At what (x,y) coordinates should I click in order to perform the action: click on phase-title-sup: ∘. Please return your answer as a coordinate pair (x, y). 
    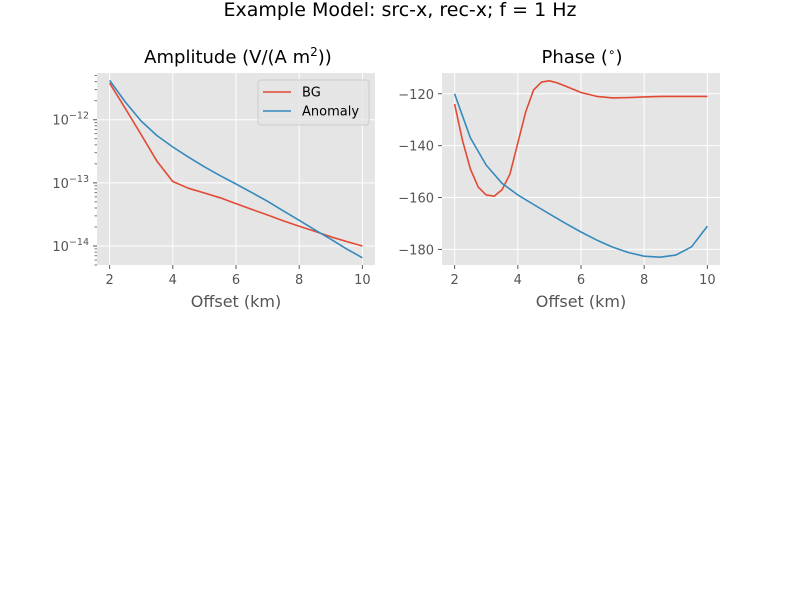
    Looking at the image, I should click on (612, 52).